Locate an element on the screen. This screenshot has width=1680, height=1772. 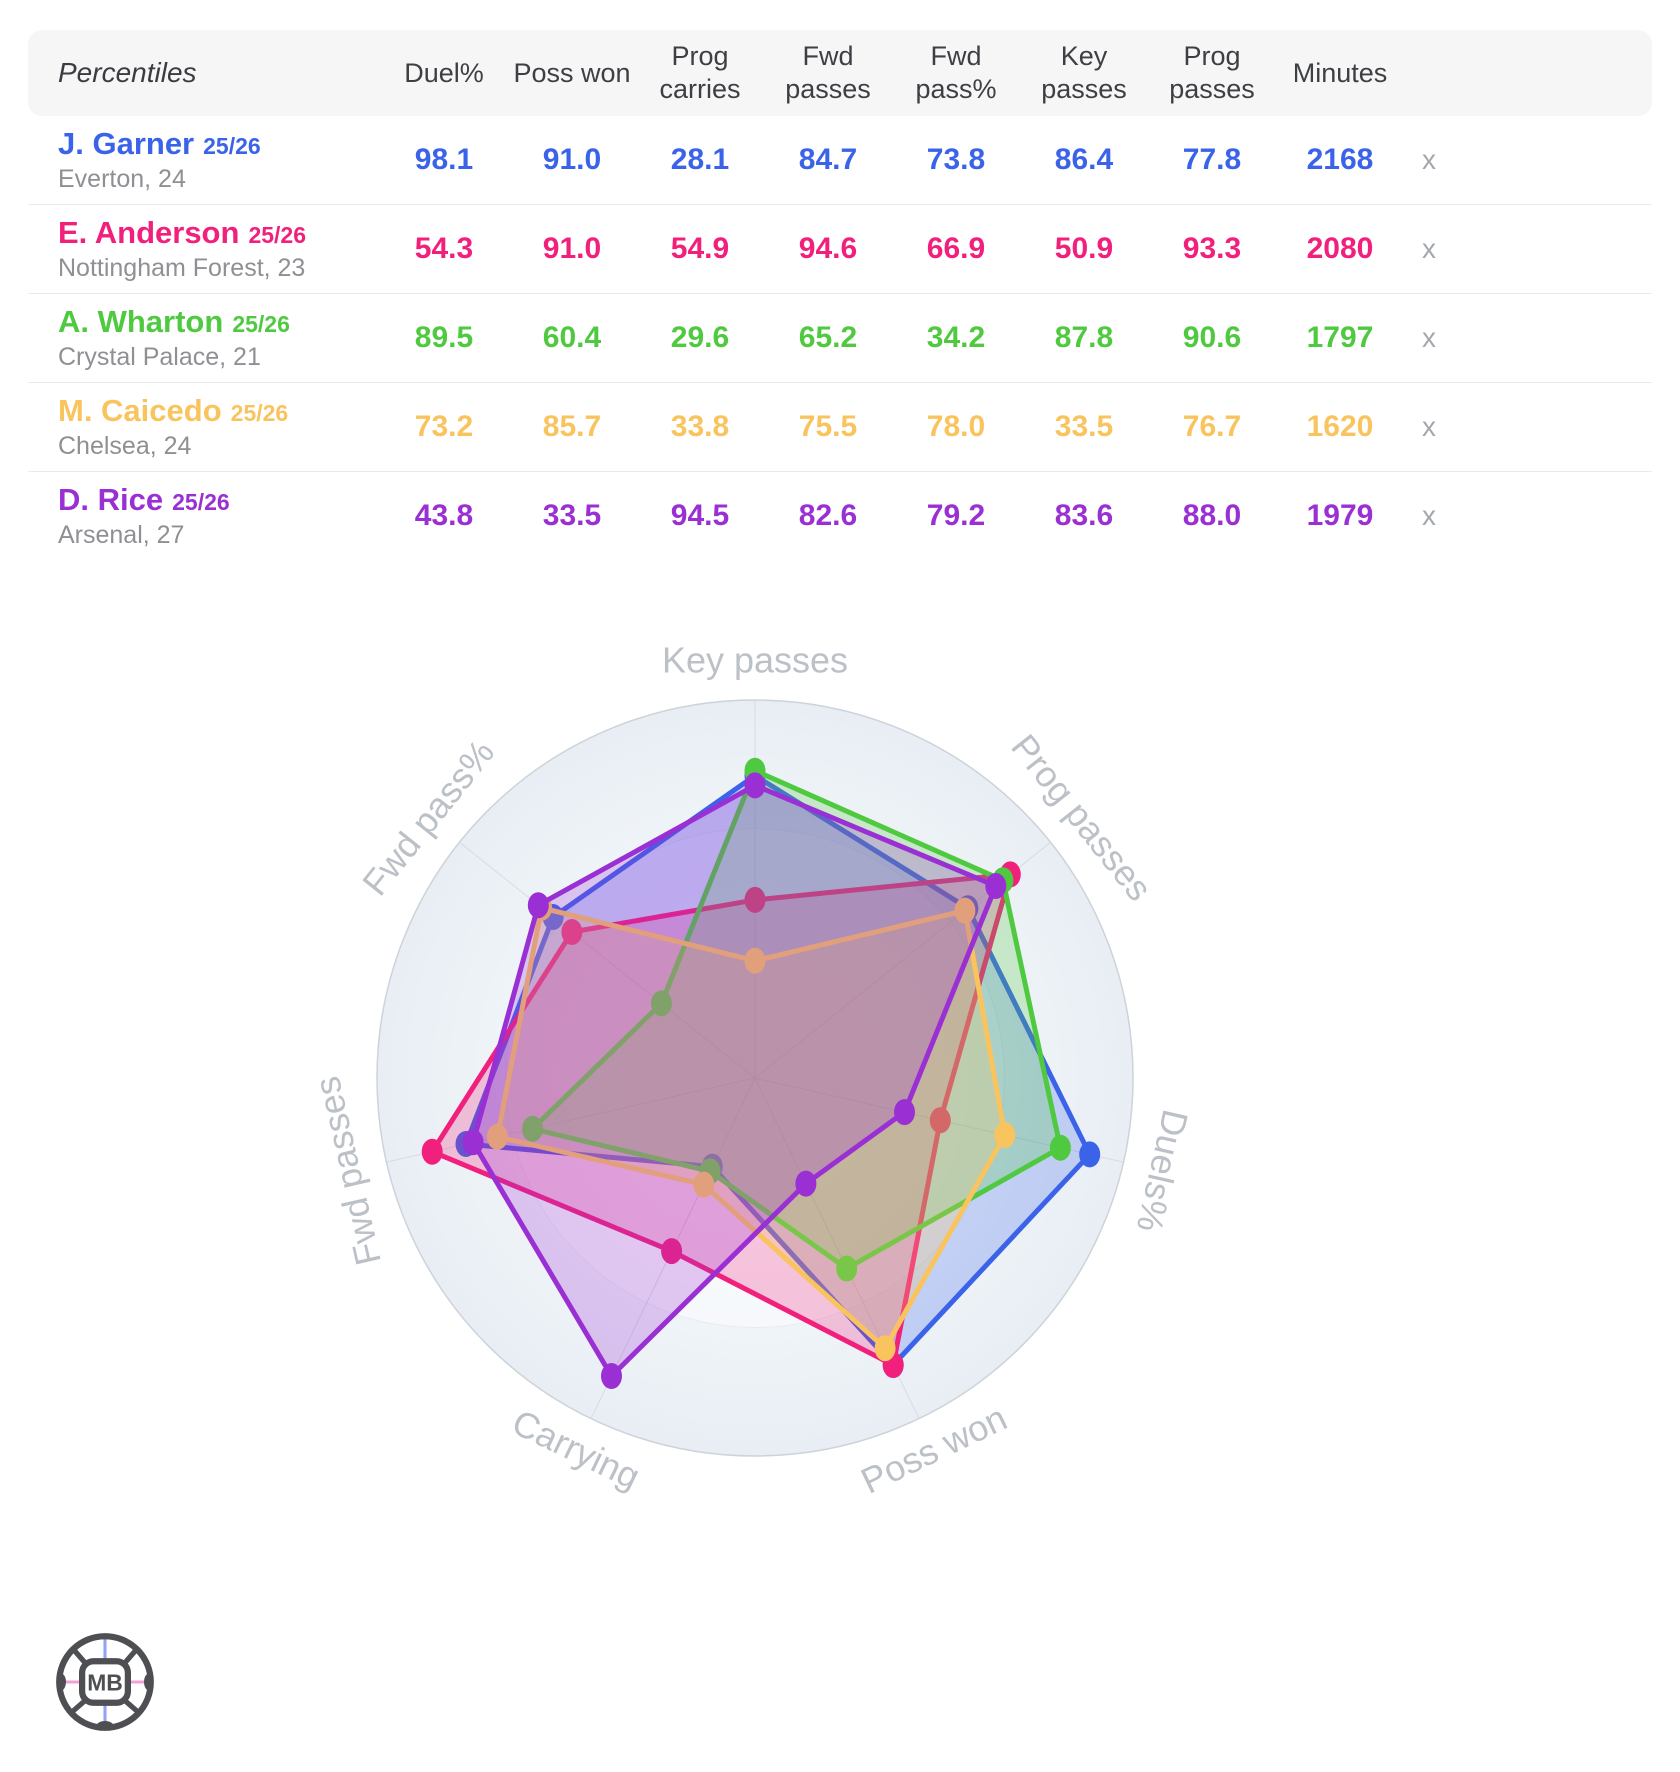
percentiles-header-label: Percentiles is located at coordinates (127, 72).